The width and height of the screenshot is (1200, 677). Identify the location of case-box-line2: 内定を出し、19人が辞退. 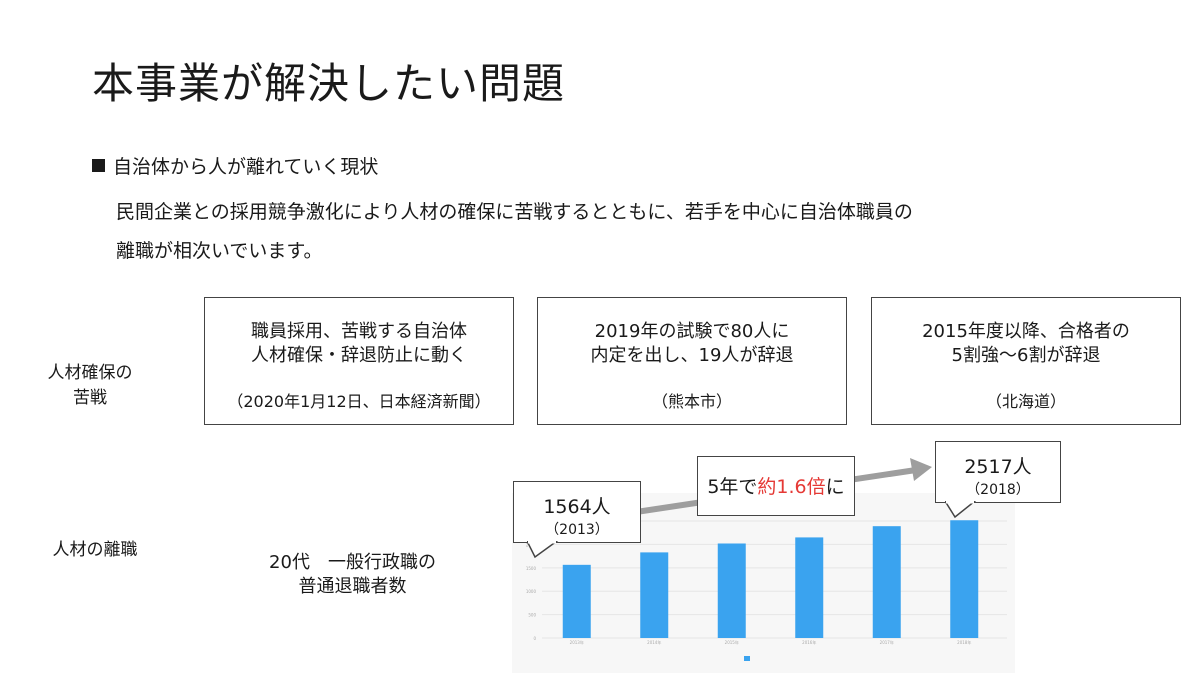
(692, 355).